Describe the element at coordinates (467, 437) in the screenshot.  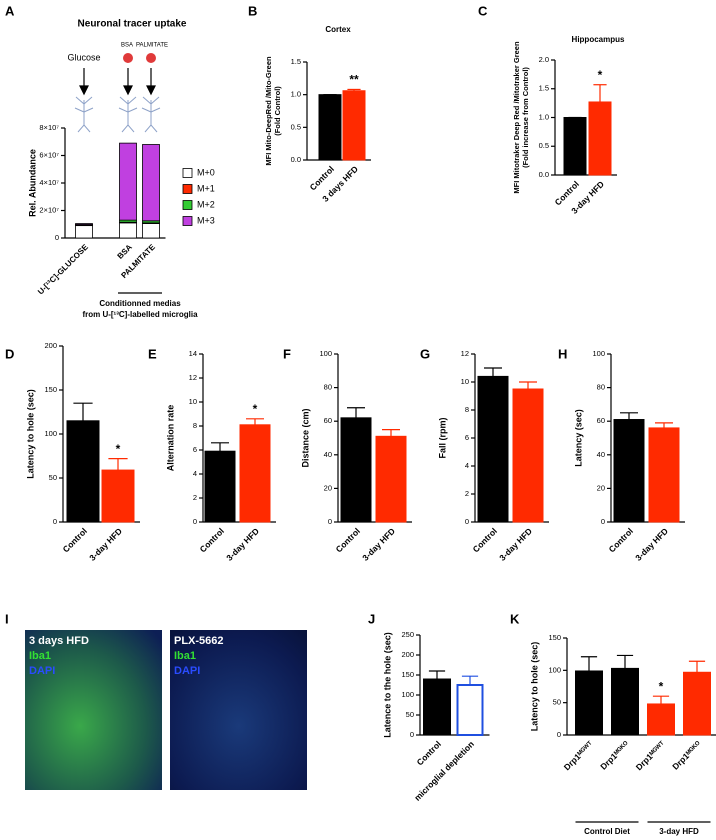
I see `y-tick-label: 6` at that location.